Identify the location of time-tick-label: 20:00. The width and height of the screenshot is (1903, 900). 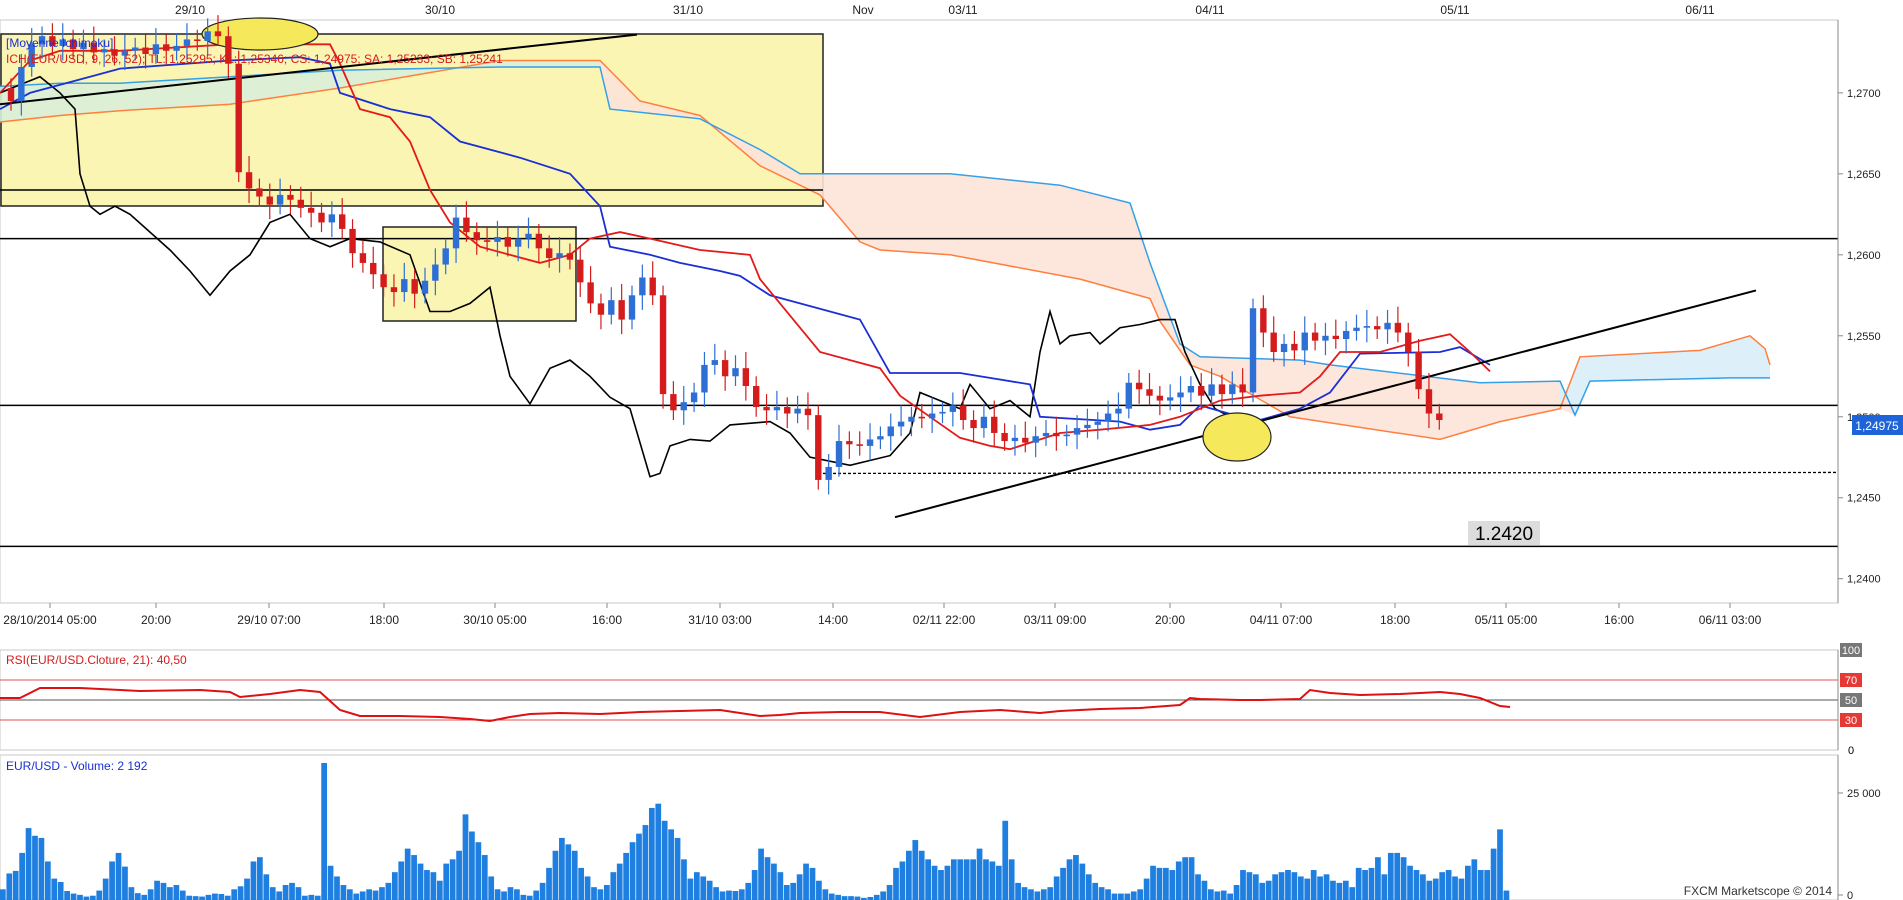
(156, 620).